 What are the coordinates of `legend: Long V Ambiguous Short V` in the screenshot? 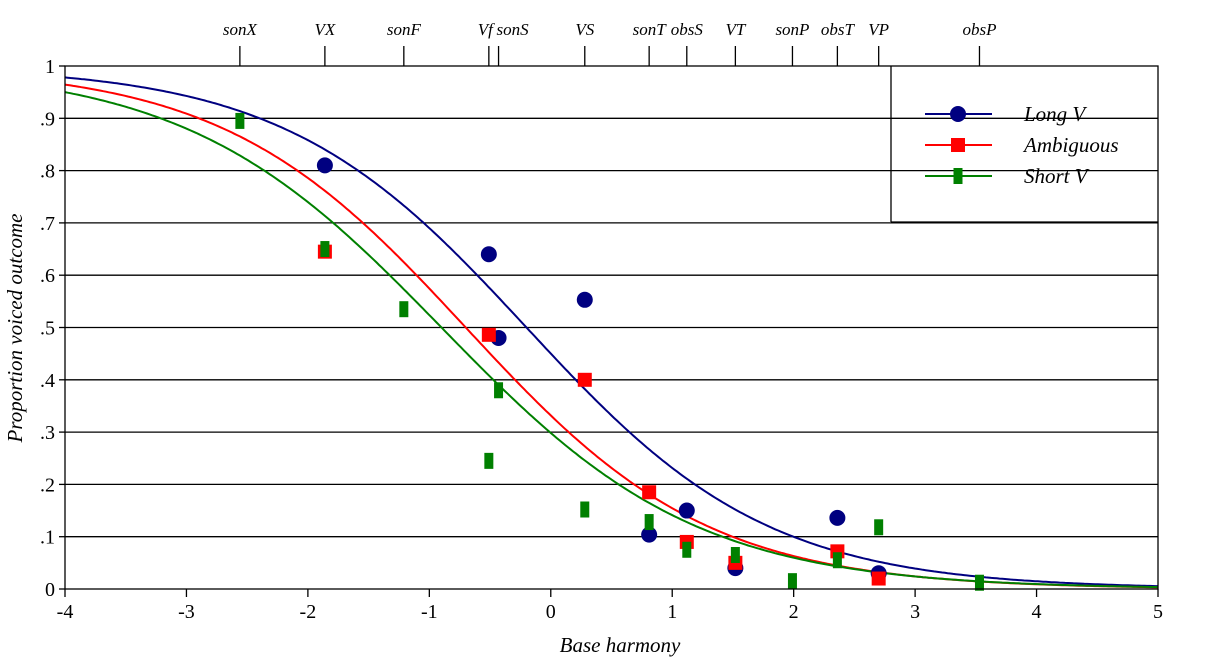 It's located at (1024, 144).